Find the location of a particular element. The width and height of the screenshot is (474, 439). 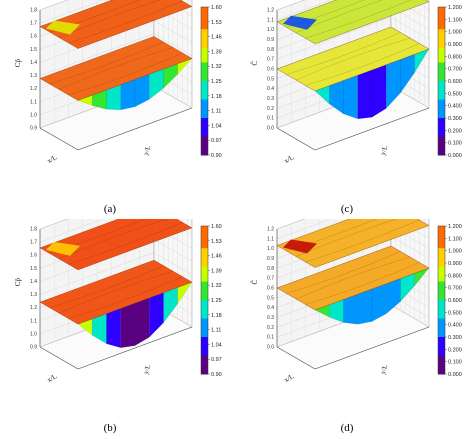

colorbar-tick-label: 1.39 is located at coordinates (216, 52).